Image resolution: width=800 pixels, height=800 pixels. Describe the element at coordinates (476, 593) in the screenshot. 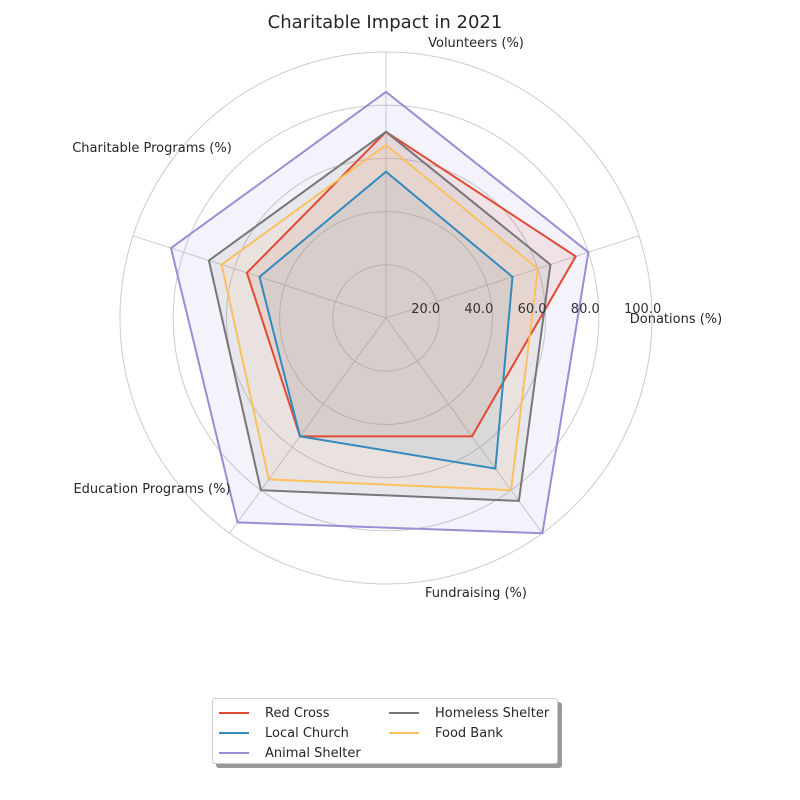

I see `axis-label-5: Fundraising (%)` at that location.